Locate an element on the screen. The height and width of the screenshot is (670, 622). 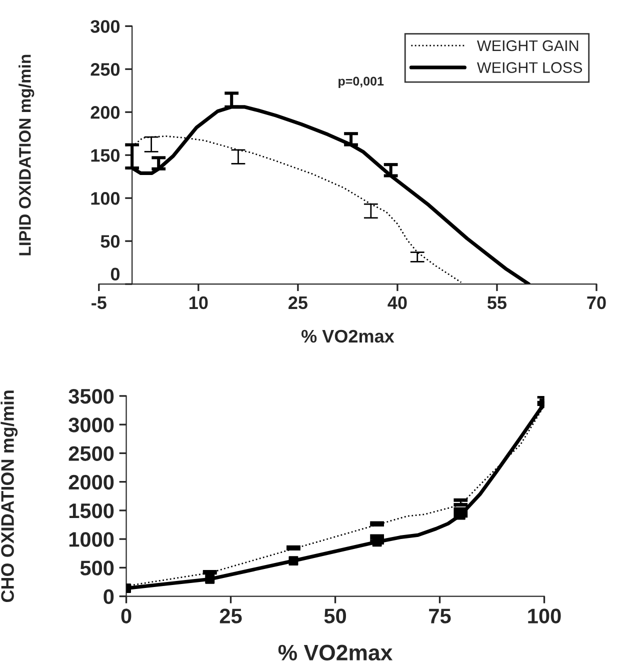
y-tick-label: 50 is located at coordinates (110, 241).